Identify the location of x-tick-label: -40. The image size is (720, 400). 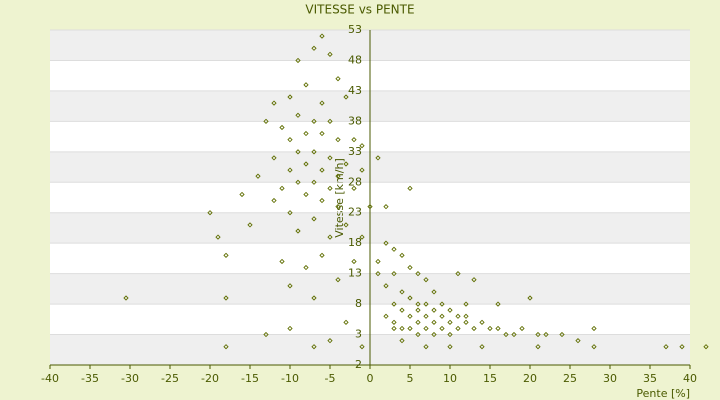
(50, 378).